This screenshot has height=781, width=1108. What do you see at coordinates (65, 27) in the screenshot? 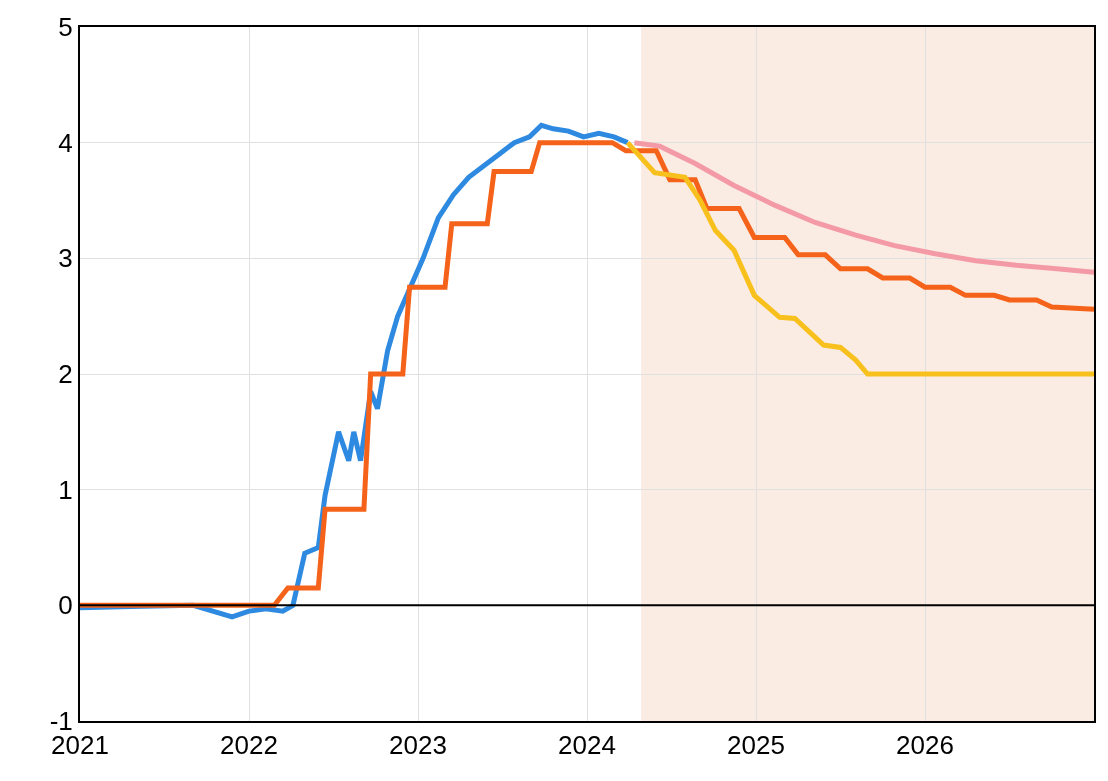
I see `y-tick-label: 5` at bounding box center [65, 27].